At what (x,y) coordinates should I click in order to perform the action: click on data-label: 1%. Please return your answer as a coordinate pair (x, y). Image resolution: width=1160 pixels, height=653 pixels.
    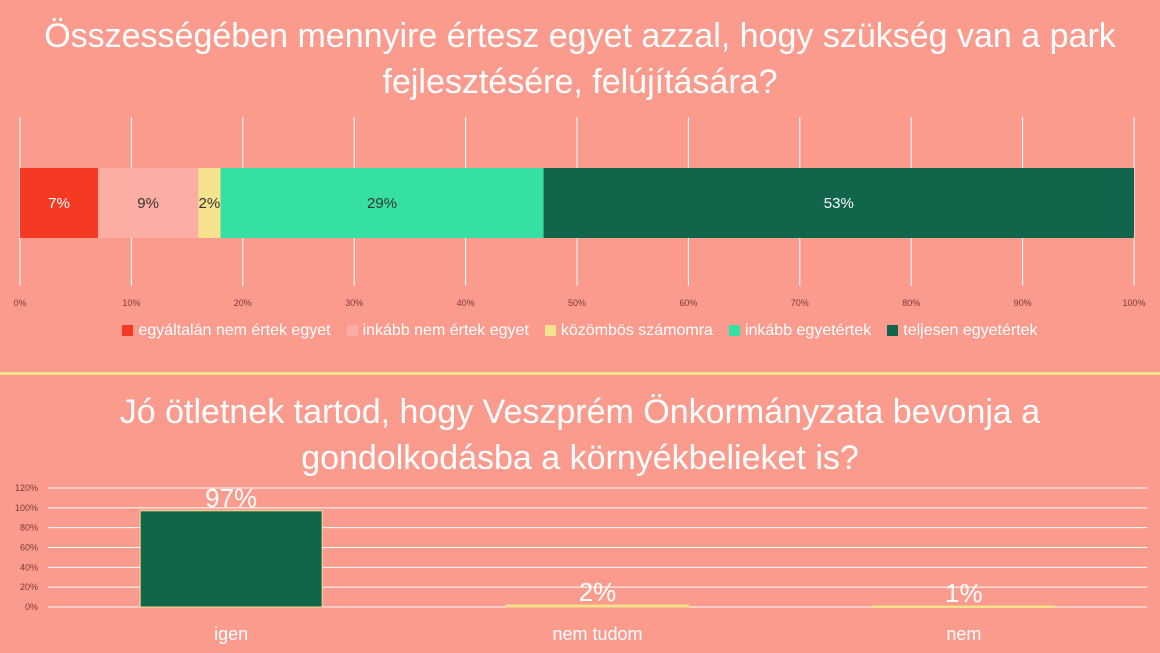
    Looking at the image, I should click on (964, 593).